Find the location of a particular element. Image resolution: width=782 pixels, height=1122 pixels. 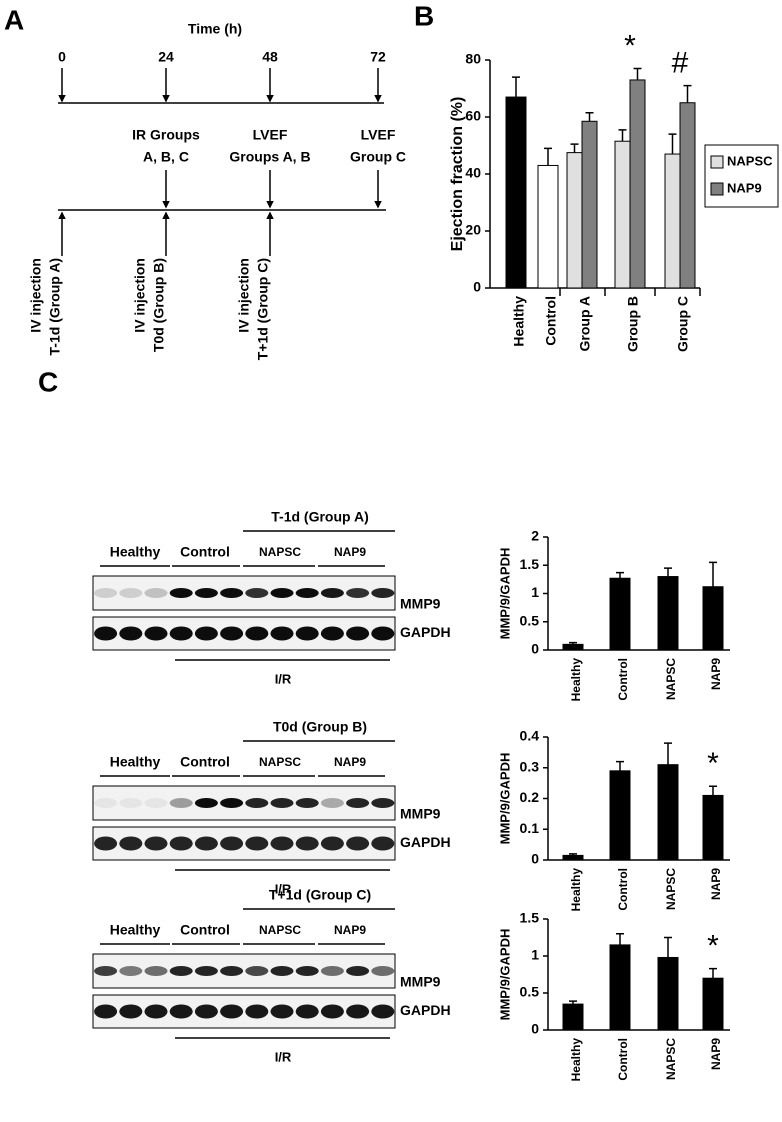

event-label: A, B, C is located at coordinates (166, 157).